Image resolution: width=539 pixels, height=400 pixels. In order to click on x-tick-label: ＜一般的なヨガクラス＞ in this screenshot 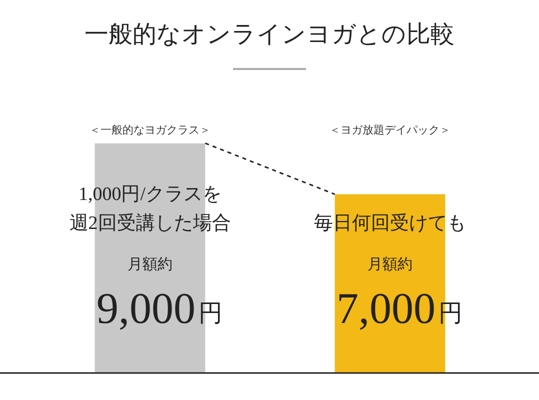, I will do `click(150, 130)`.